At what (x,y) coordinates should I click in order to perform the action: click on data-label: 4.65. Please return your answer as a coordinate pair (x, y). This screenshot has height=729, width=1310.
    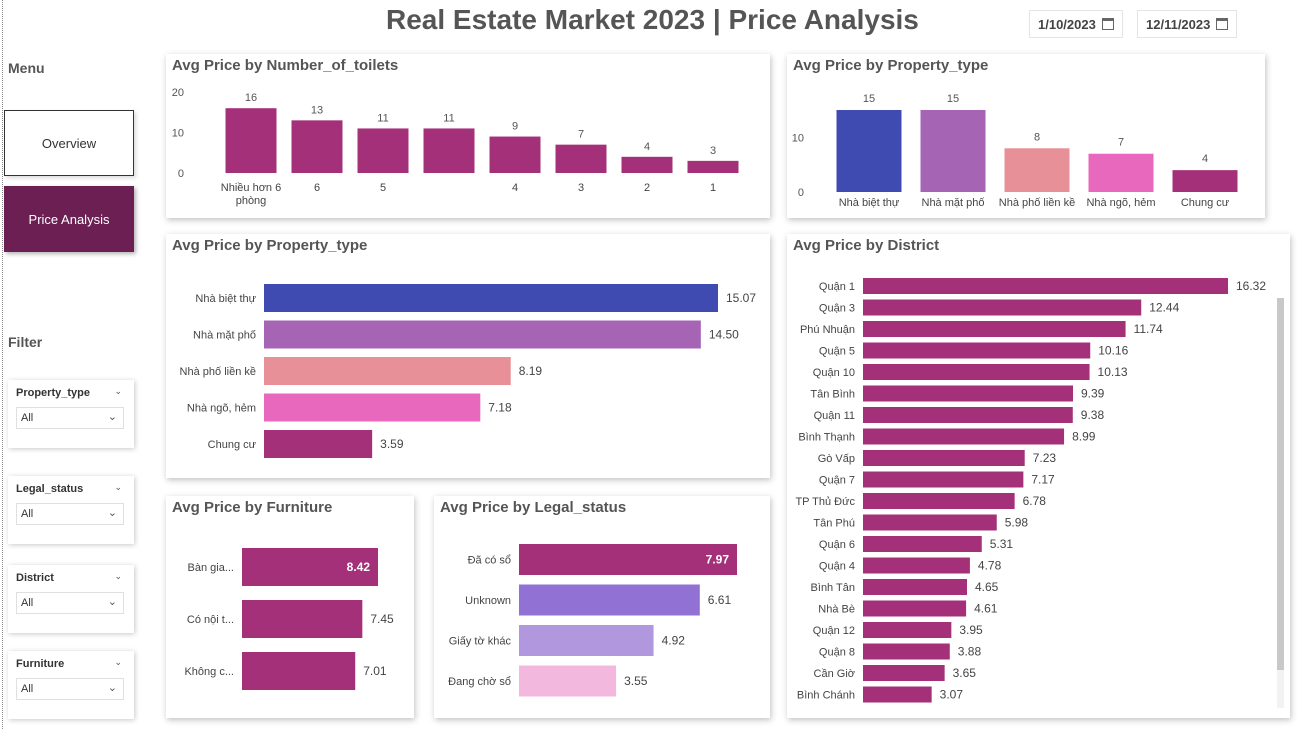
    Looking at the image, I should click on (987, 587).